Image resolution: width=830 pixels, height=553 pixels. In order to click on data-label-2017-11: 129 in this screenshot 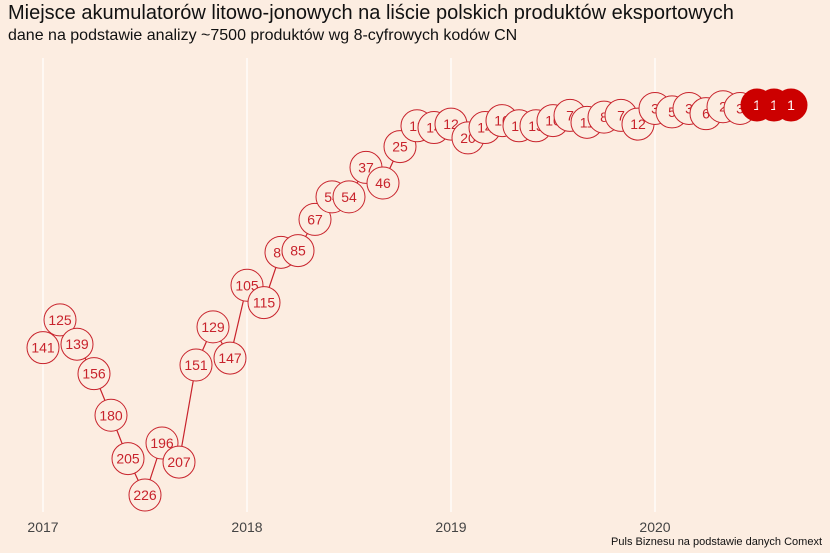, I will do `click(213, 327)`.